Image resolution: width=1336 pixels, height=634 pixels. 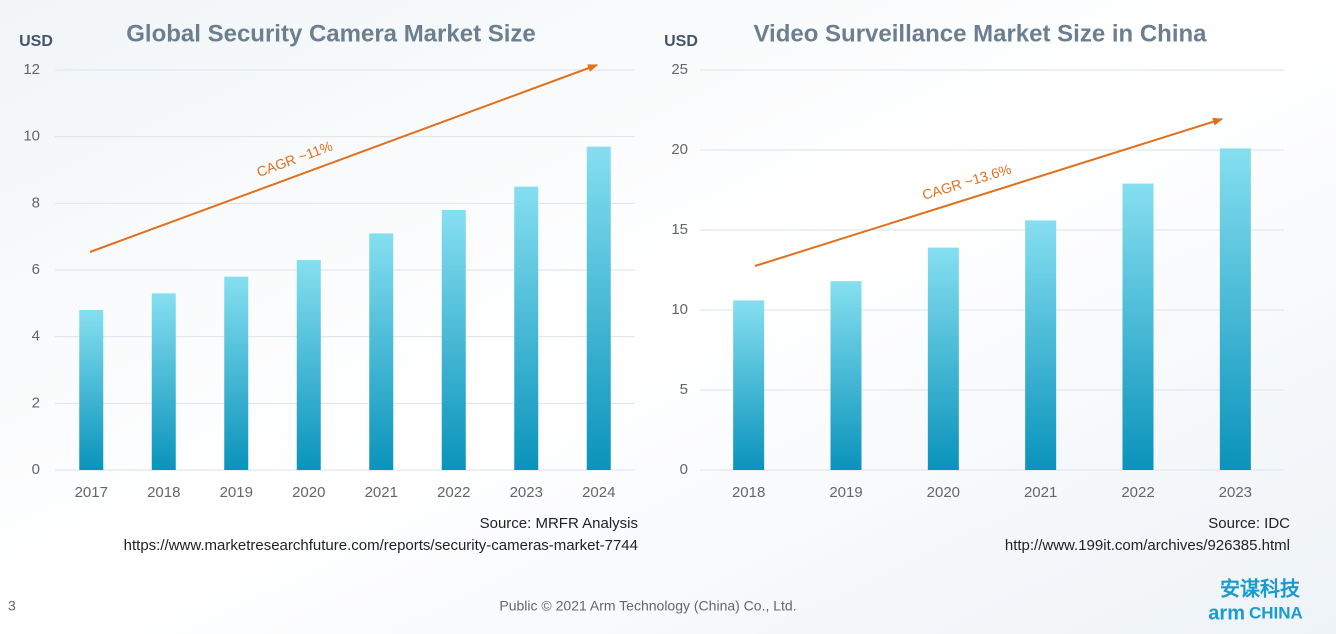 I want to click on source: Source: IDC, so click(x=1249, y=523).